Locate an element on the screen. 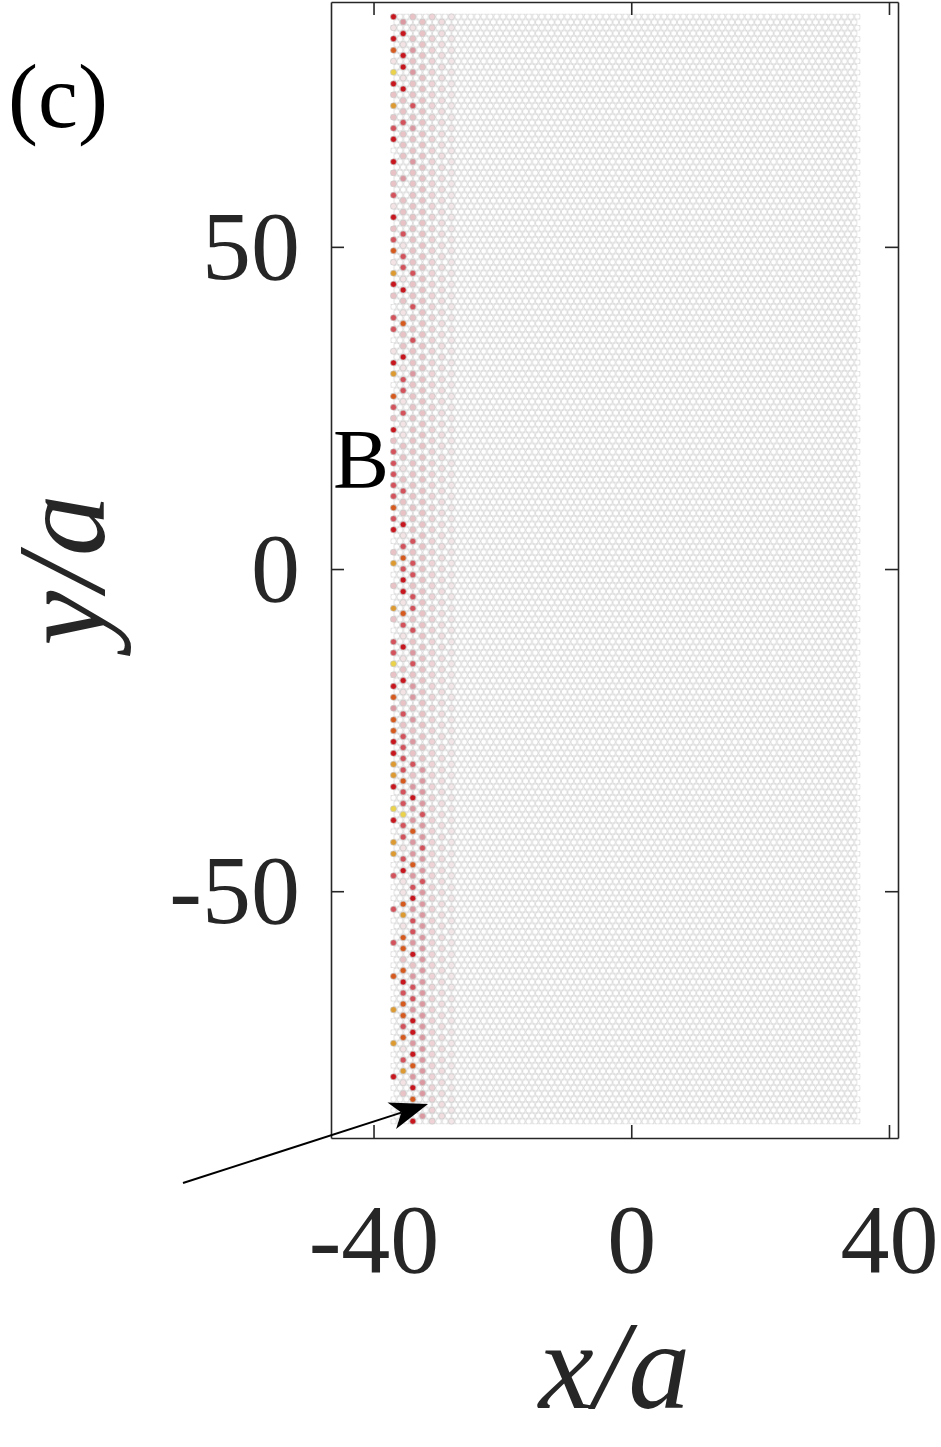  y-tick-label: -50 is located at coordinates (234, 890).